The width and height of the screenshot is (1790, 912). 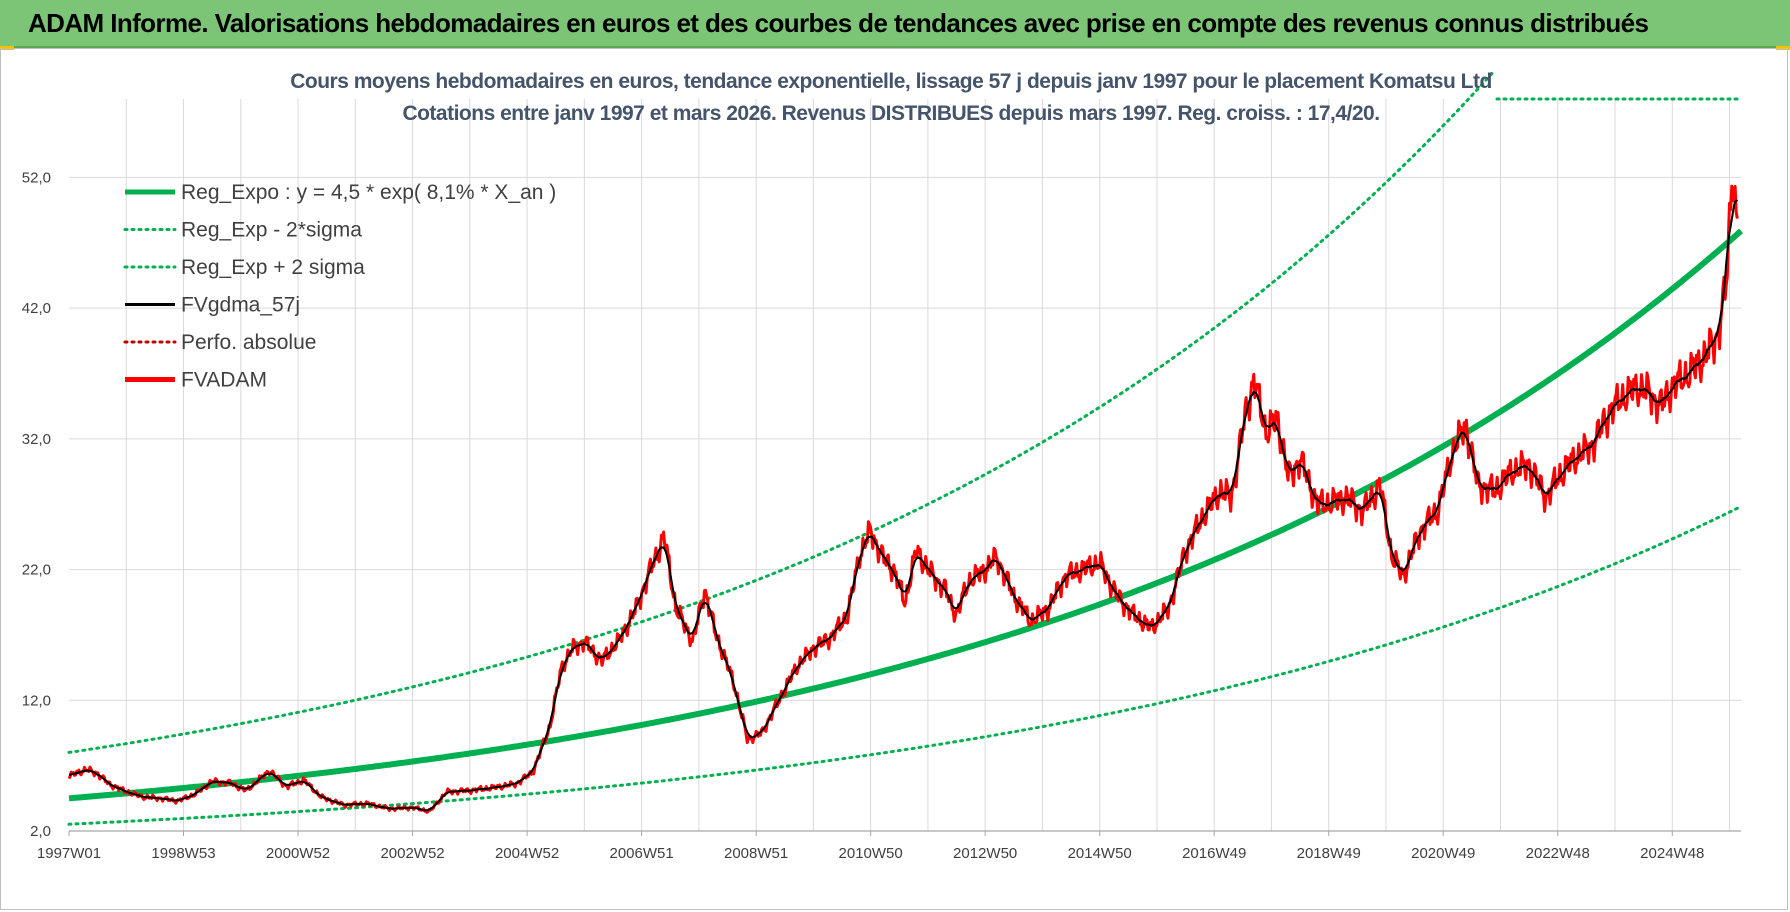 What do you see at coordinates (527, 853) in the screenshot?
I see `x-tick-label: 2004W52` at bounding box center [527, 853].